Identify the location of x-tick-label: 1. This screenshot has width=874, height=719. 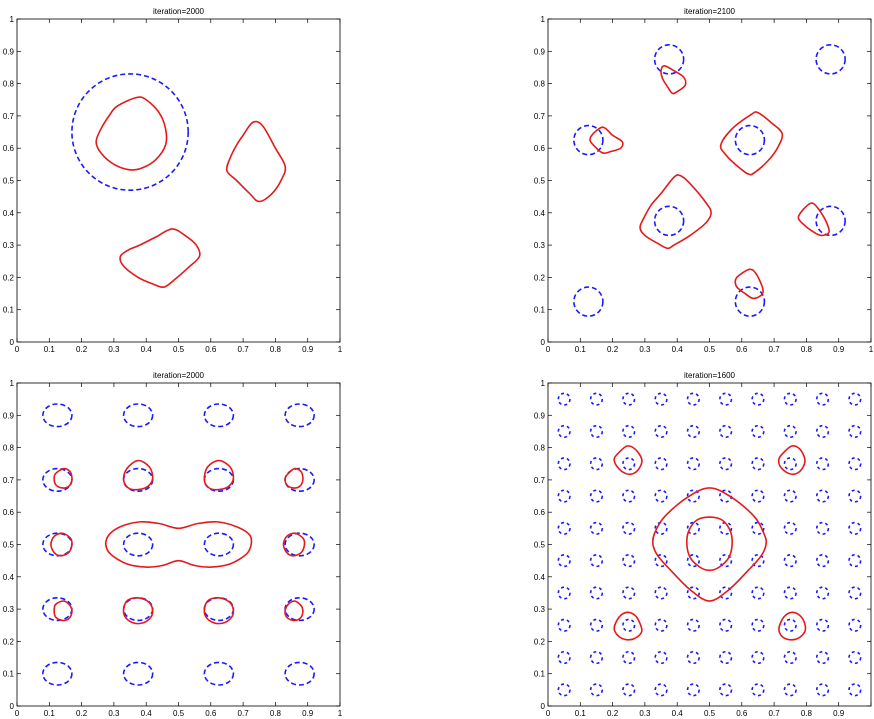
(340, 349).